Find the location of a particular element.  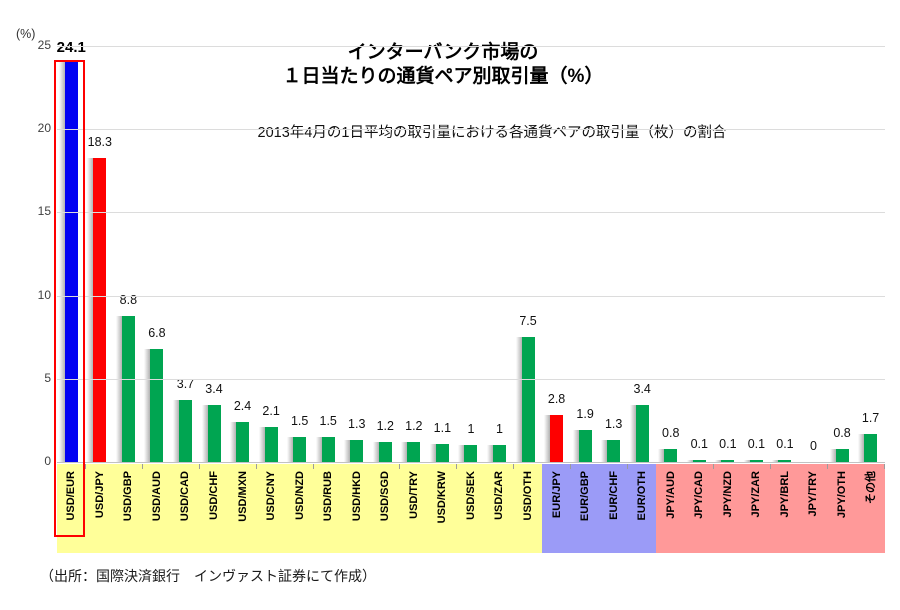

bar-USD/AUD is located at coordinates (154, 405).